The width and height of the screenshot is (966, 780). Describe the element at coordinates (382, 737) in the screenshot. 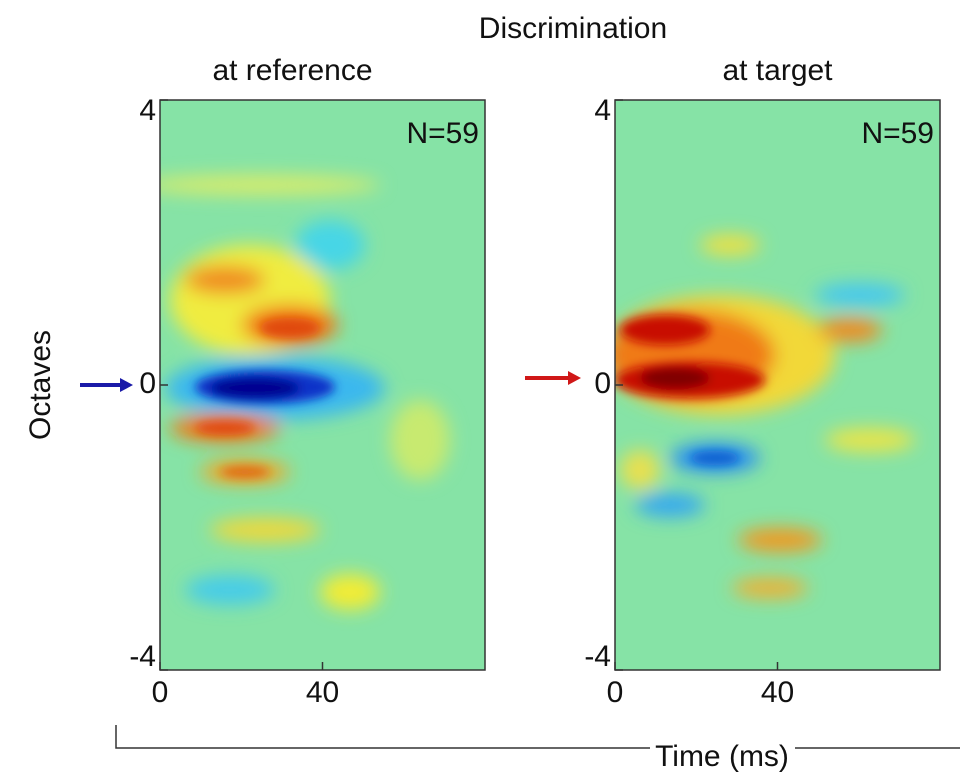

I see `time-bracket` at that location.